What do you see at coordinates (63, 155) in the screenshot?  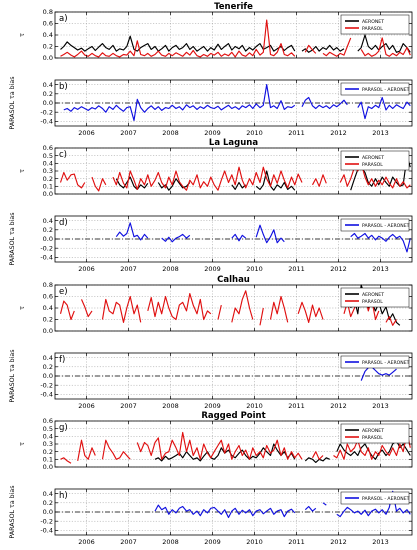 I see `panel-letter: c)` at bounding box center [63, 155].